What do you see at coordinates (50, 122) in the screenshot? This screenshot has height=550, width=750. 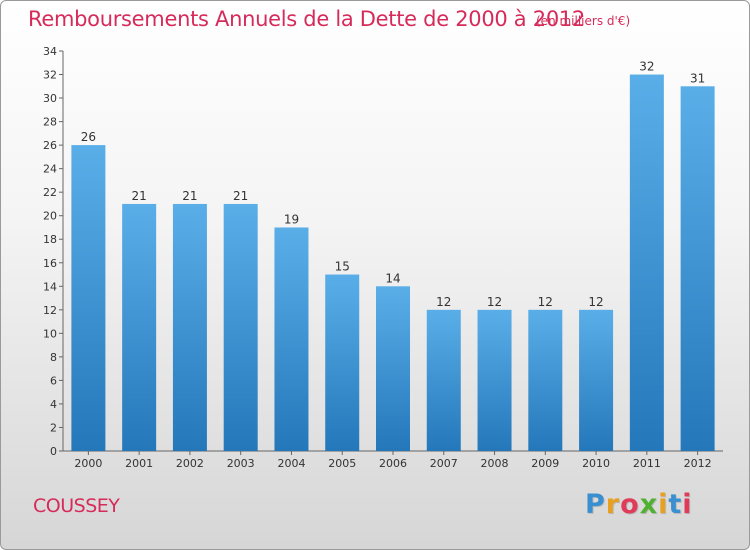 I see `y-tick-label: 28` at bounding box center [50, 122].